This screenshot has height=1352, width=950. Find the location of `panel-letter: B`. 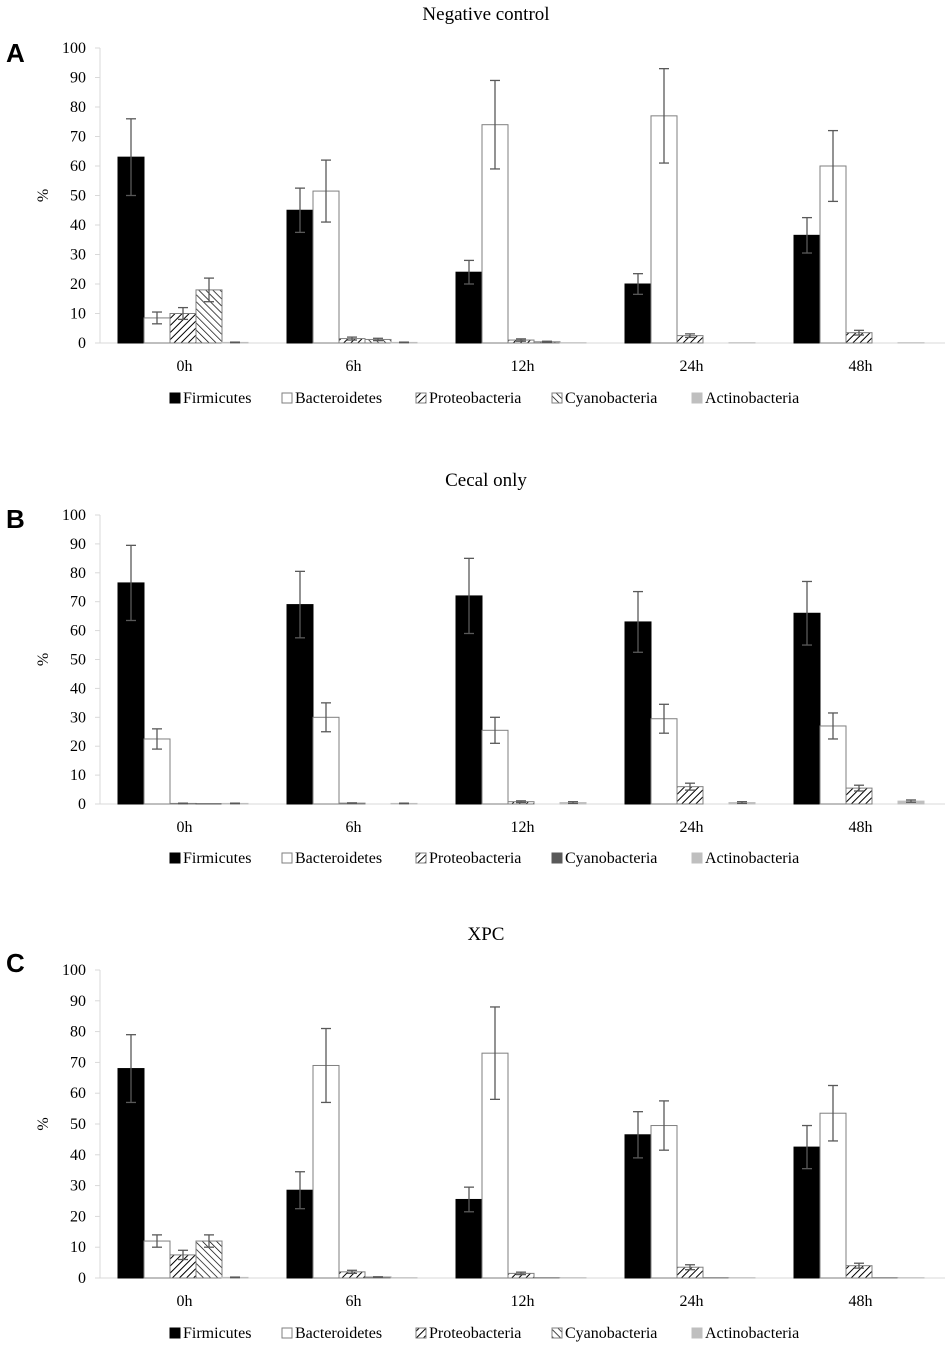

panel-letter: B is located at coordinates (15, 519).